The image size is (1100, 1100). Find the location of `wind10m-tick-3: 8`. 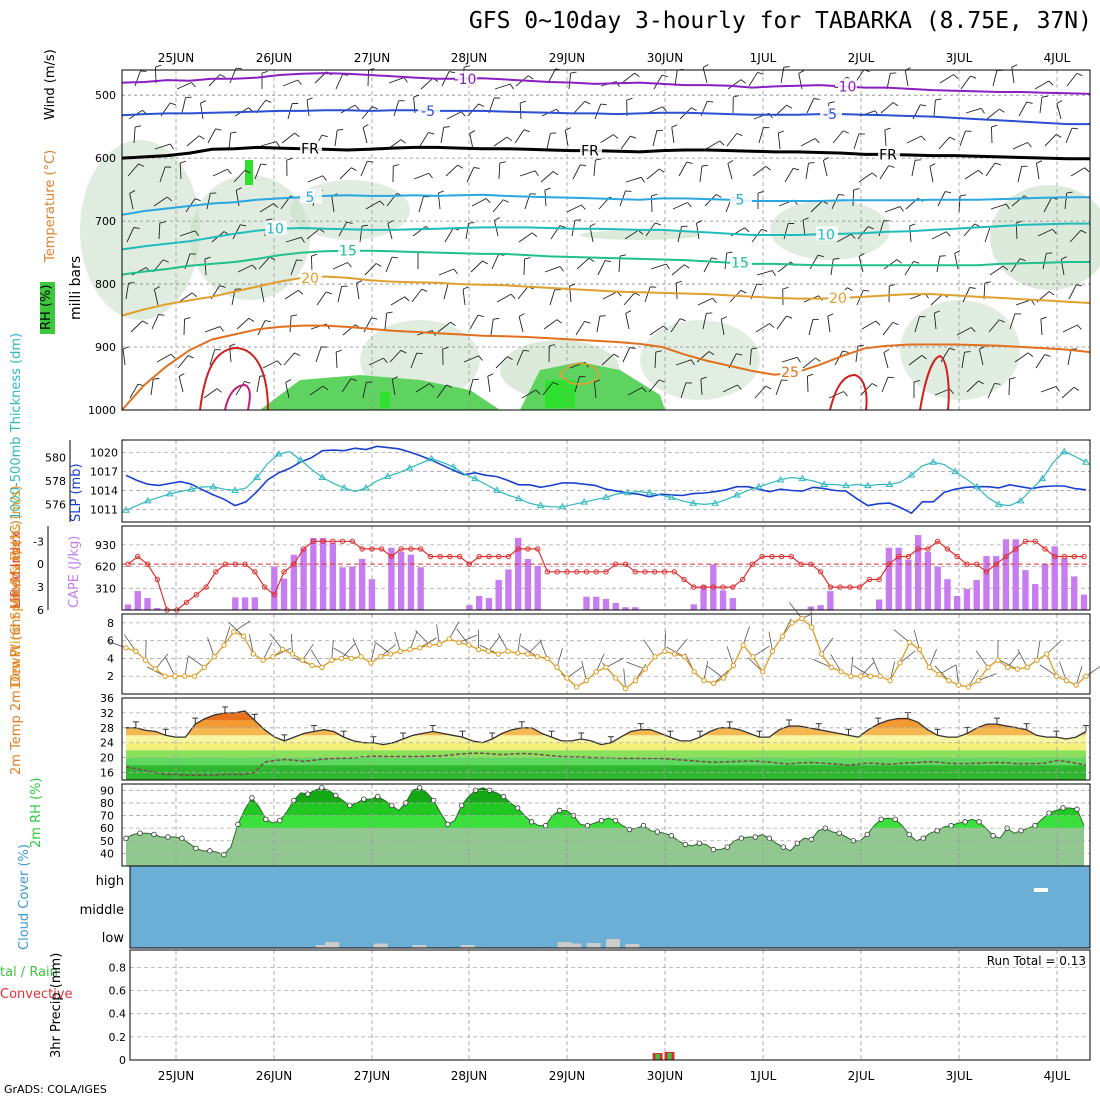

wind10m-tick-3: 8 is located at coordinates (110, 623).